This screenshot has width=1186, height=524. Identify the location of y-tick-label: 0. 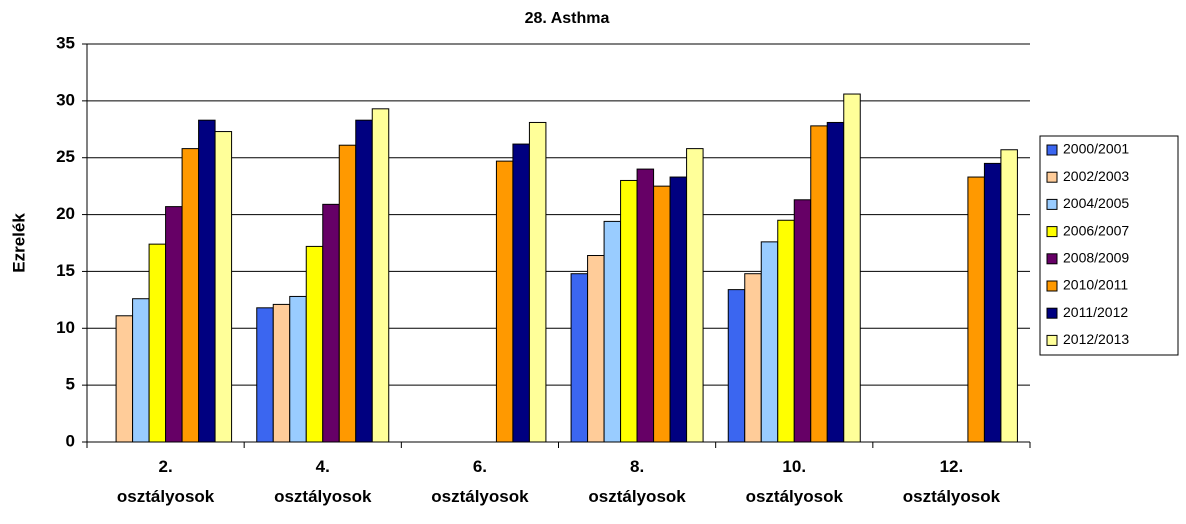
(70, 440).